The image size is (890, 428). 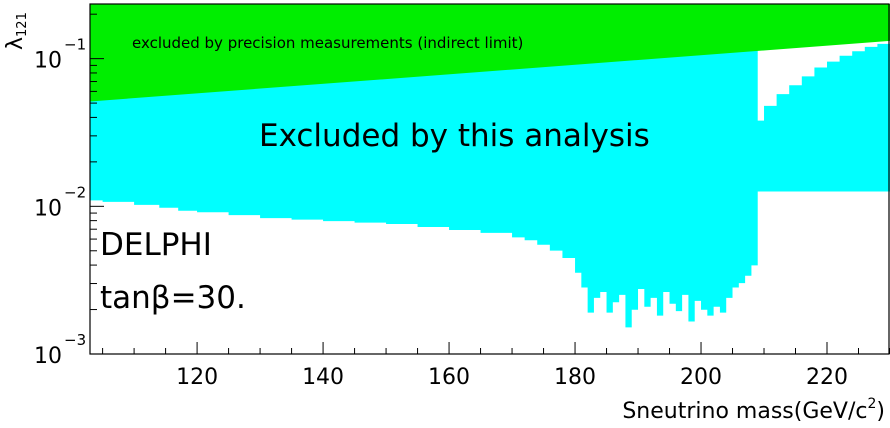 I want to click on x-axis-label-superscript: 2, so click(x=871, y=404).